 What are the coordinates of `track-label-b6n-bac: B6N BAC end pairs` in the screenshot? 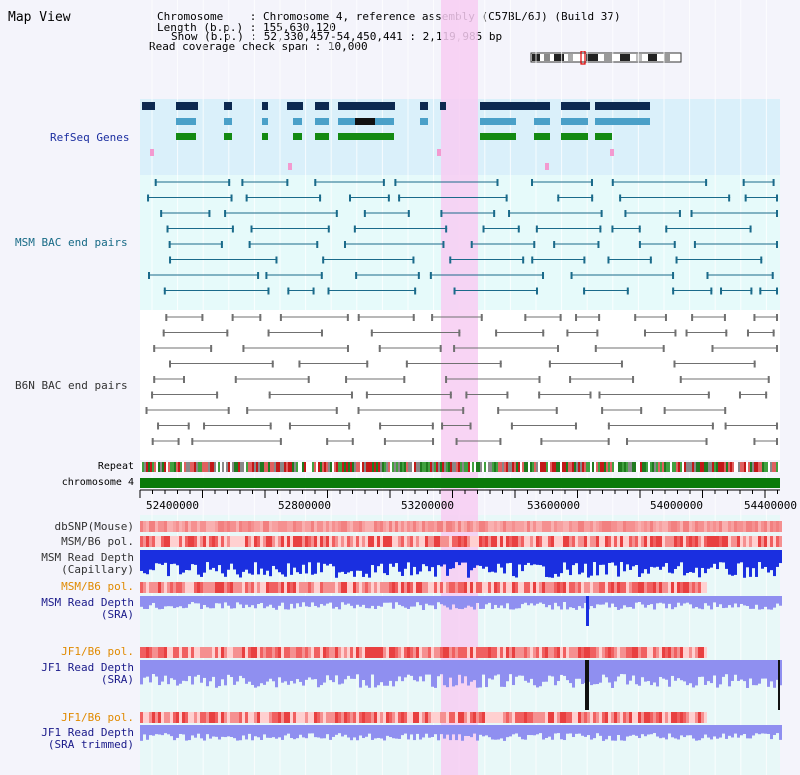 It's located at (71, 385).